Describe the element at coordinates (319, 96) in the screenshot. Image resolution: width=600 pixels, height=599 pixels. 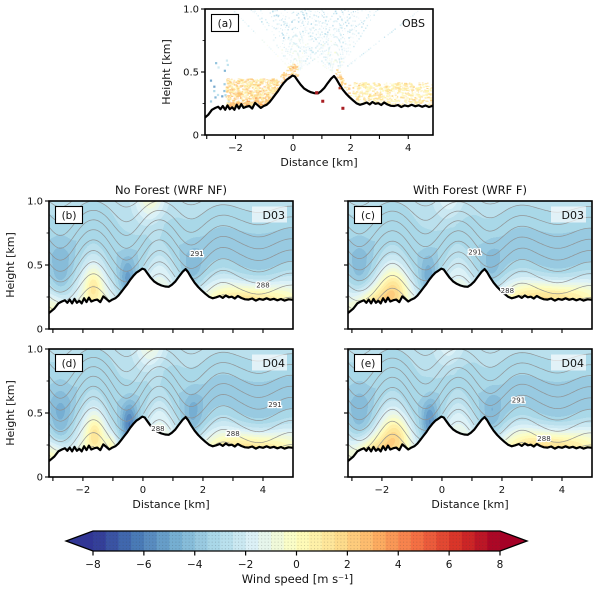
I see `panel-a-terrain` at that location.